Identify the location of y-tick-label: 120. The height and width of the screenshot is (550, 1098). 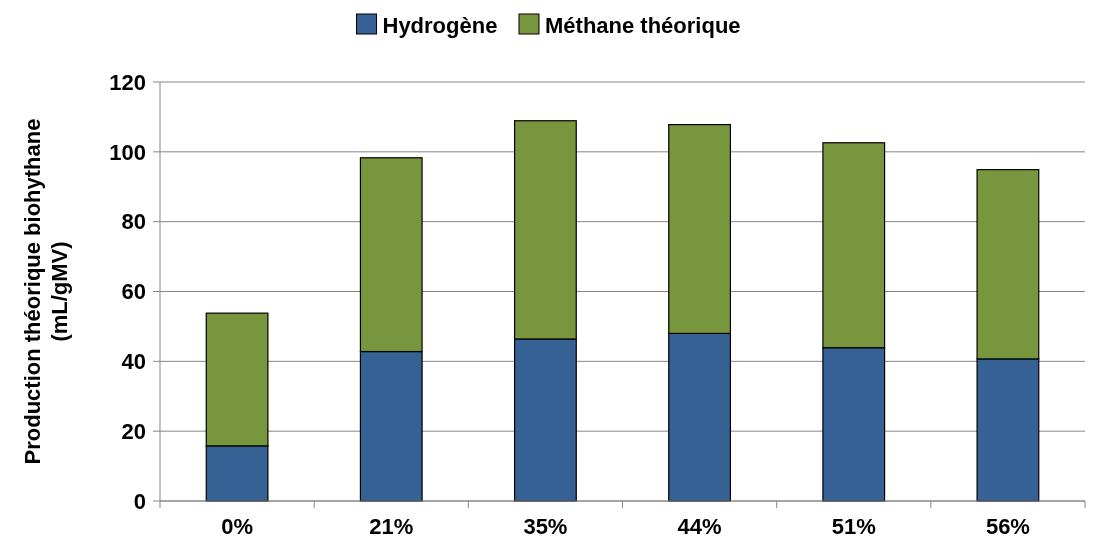
(127, 82).